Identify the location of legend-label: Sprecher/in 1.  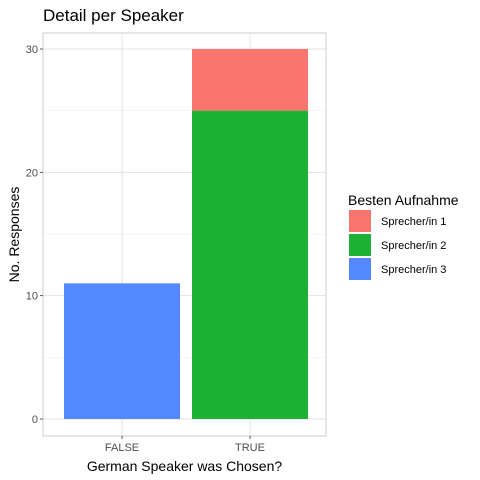
(413, 222).